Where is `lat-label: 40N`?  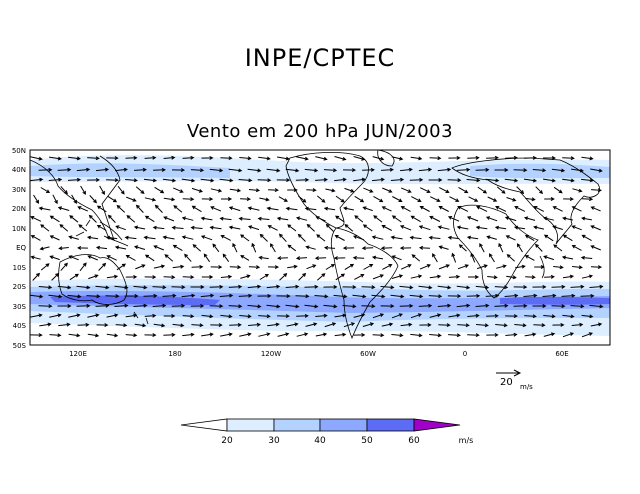 lat-label: 40N is located at coordinates (19, 170).